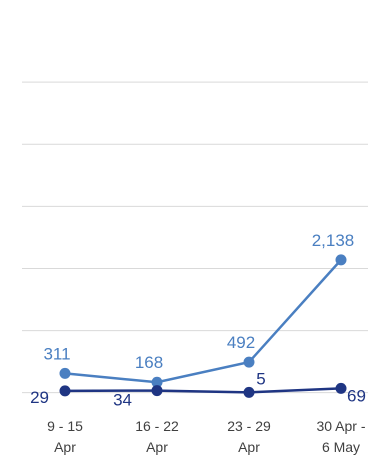 This screenshot has width=382, height=461. What do you see at coordinates (157, 436) in the screenshot?
I see `x-tick-label: 16 - 22 Apr` at bounding box center [157, 436].